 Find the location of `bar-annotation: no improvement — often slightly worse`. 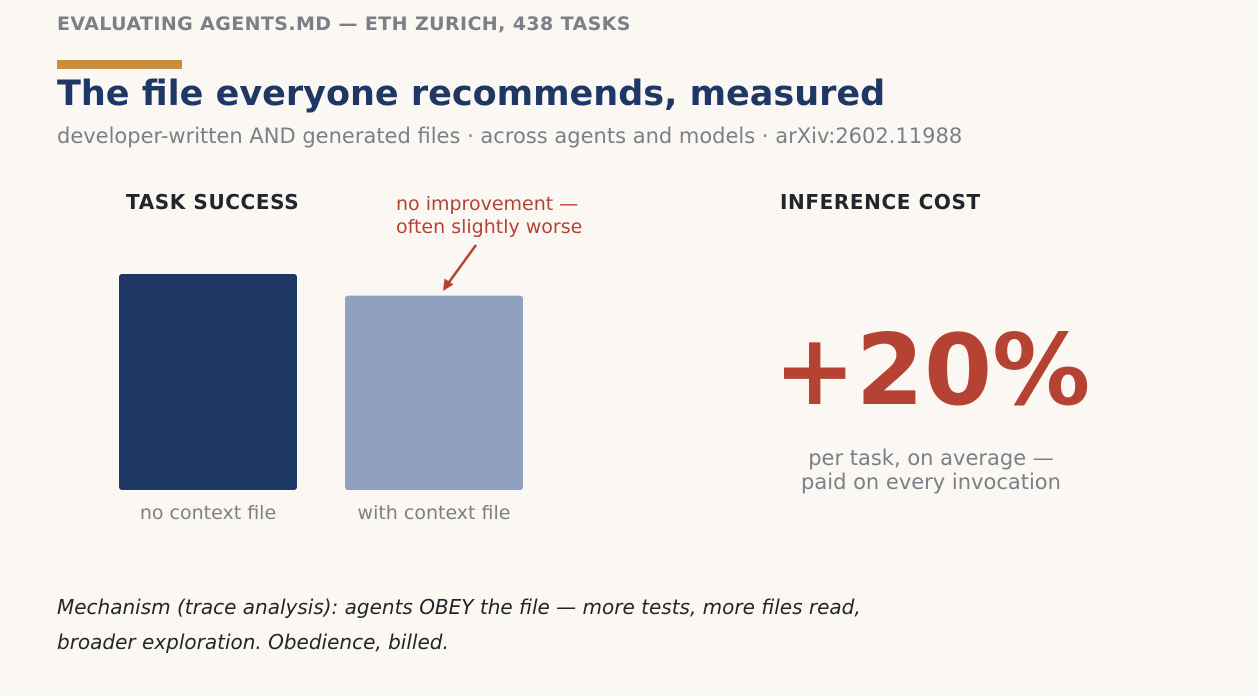

bar-annotation: no improvement — often slightly worse is located at coordinates (489, 216).